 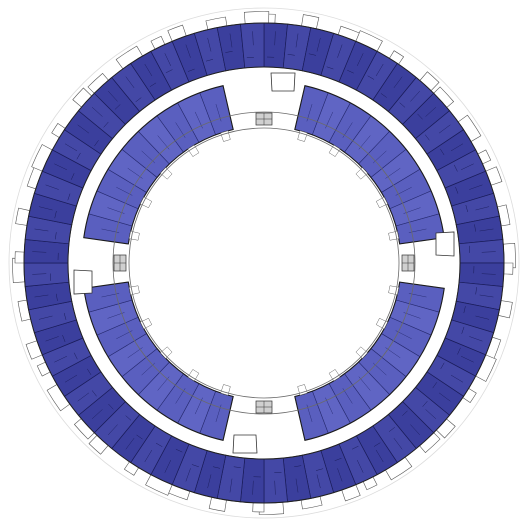 What do you see at coordinates (158, 165) in the screenshot?
I see `inner-segment-north-west` at bounding box center [158, 165].